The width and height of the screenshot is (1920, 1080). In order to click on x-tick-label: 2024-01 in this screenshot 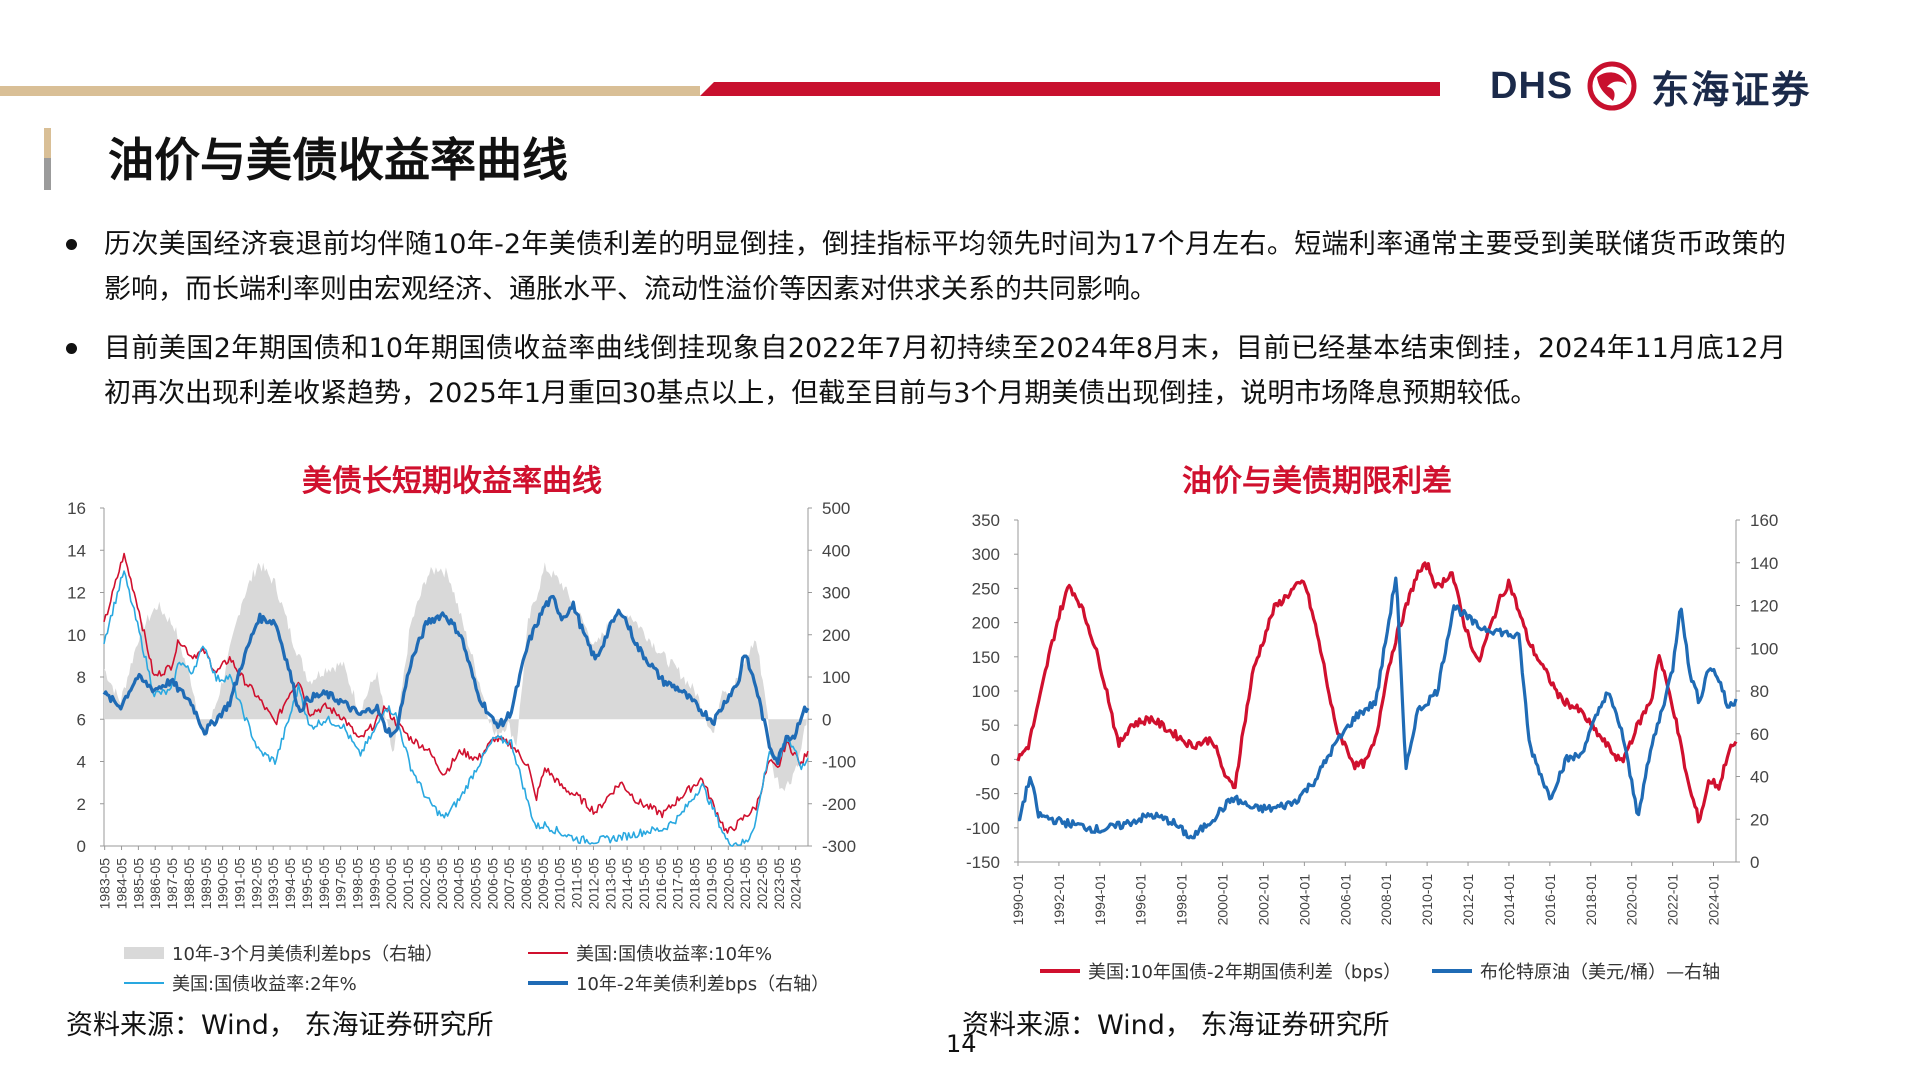, I will do `click(1713, 900)`.